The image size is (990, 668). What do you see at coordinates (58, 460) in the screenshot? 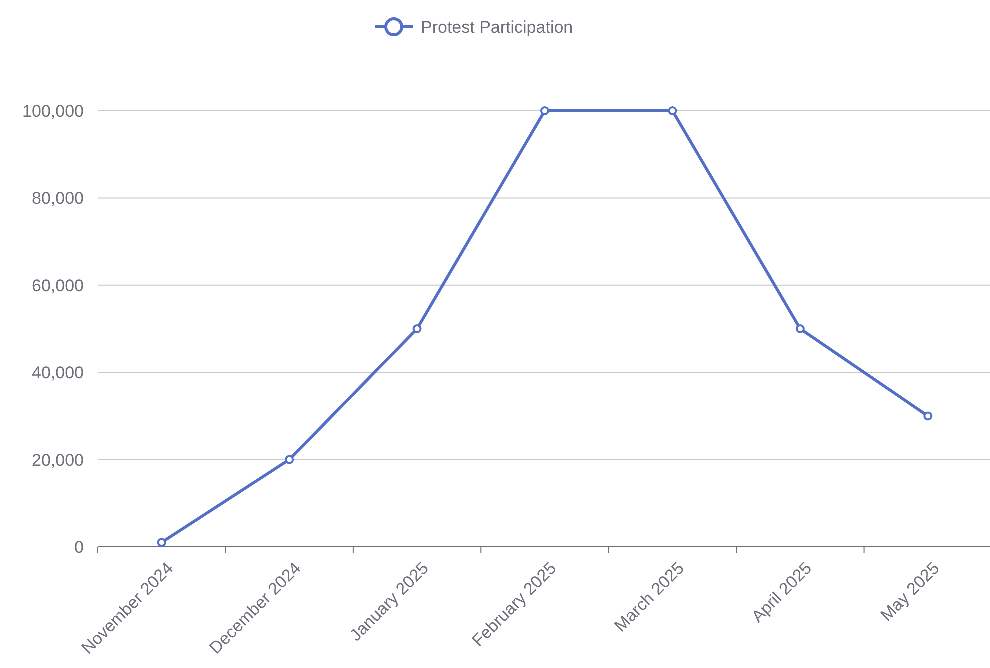
I see `y-tick-label: 20,000` at bounding box center [58, 460].